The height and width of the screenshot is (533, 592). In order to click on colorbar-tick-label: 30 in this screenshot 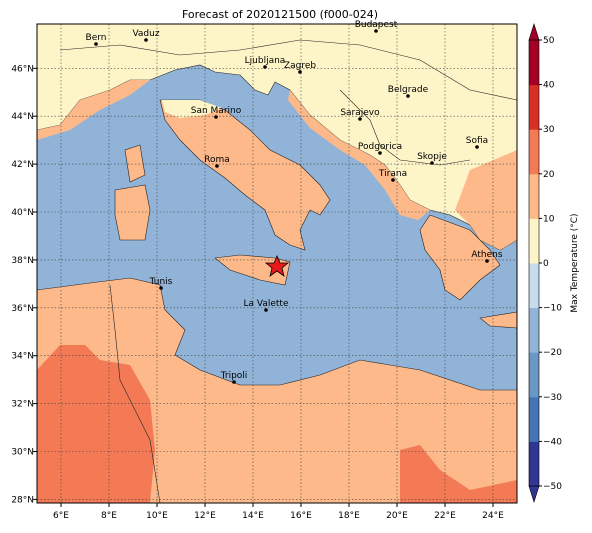, I will do `click(549, 130)`.